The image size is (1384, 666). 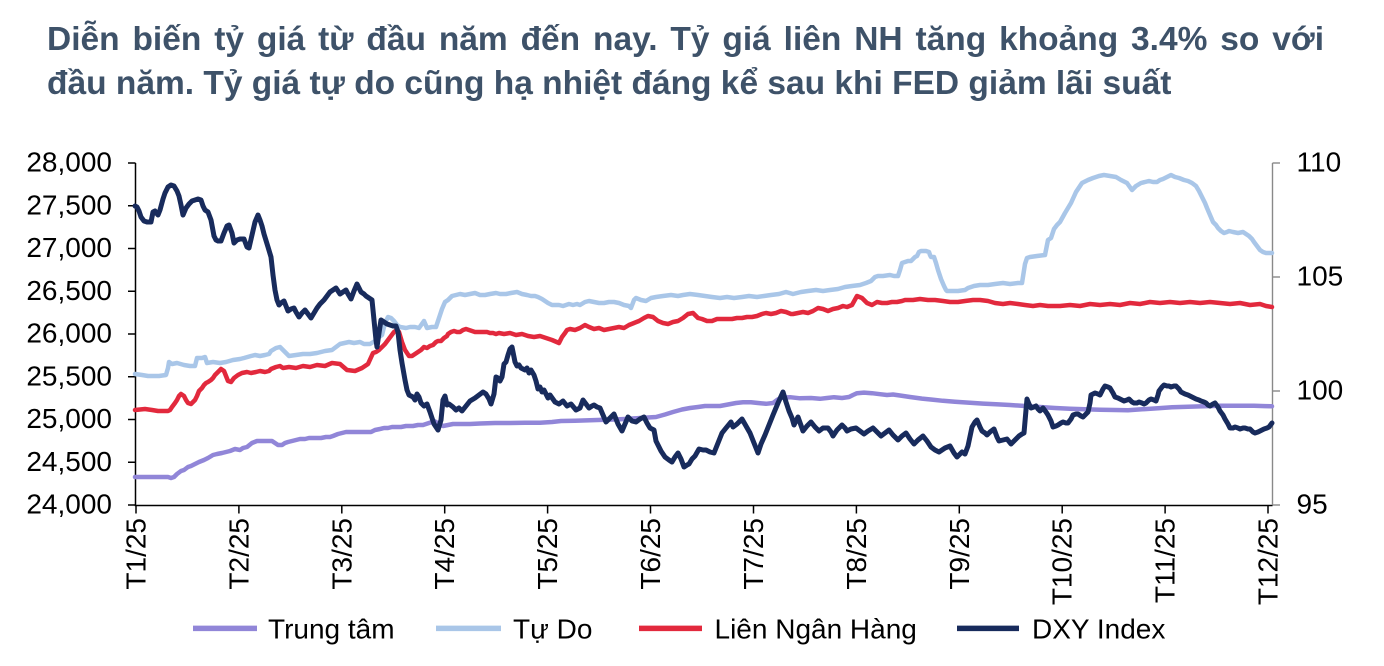 I want to click on svg-text: T8/25, so click(x=856, y=554).